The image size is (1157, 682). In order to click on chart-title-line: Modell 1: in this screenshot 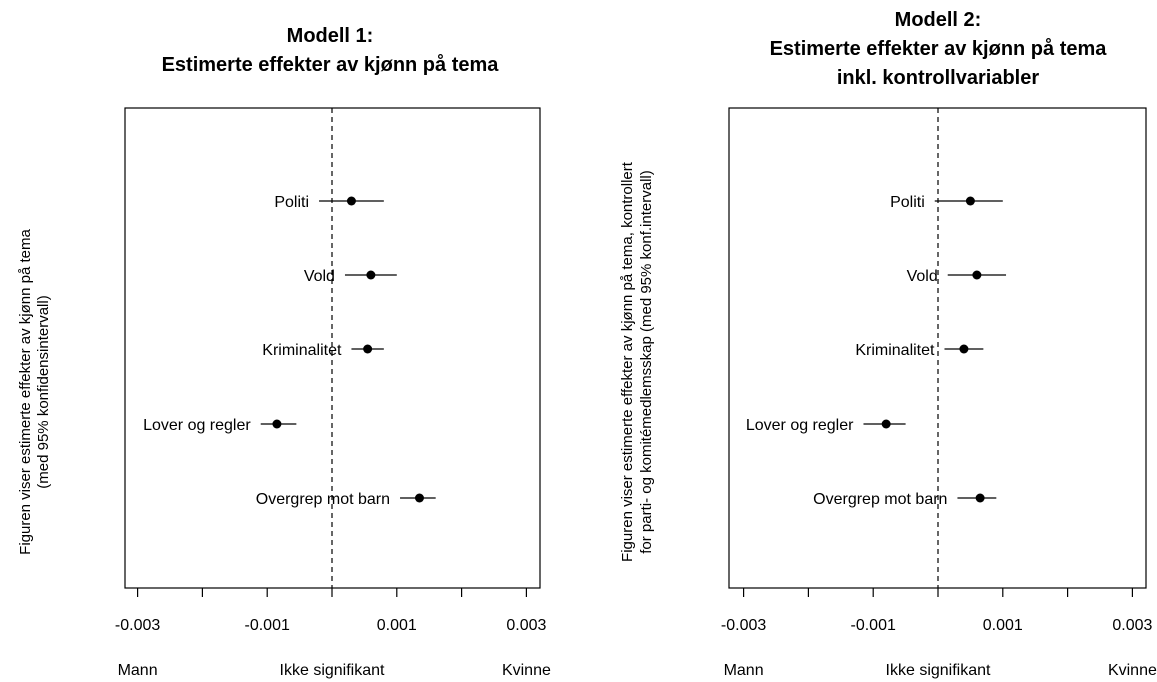, I will do `click(330, 36)`.